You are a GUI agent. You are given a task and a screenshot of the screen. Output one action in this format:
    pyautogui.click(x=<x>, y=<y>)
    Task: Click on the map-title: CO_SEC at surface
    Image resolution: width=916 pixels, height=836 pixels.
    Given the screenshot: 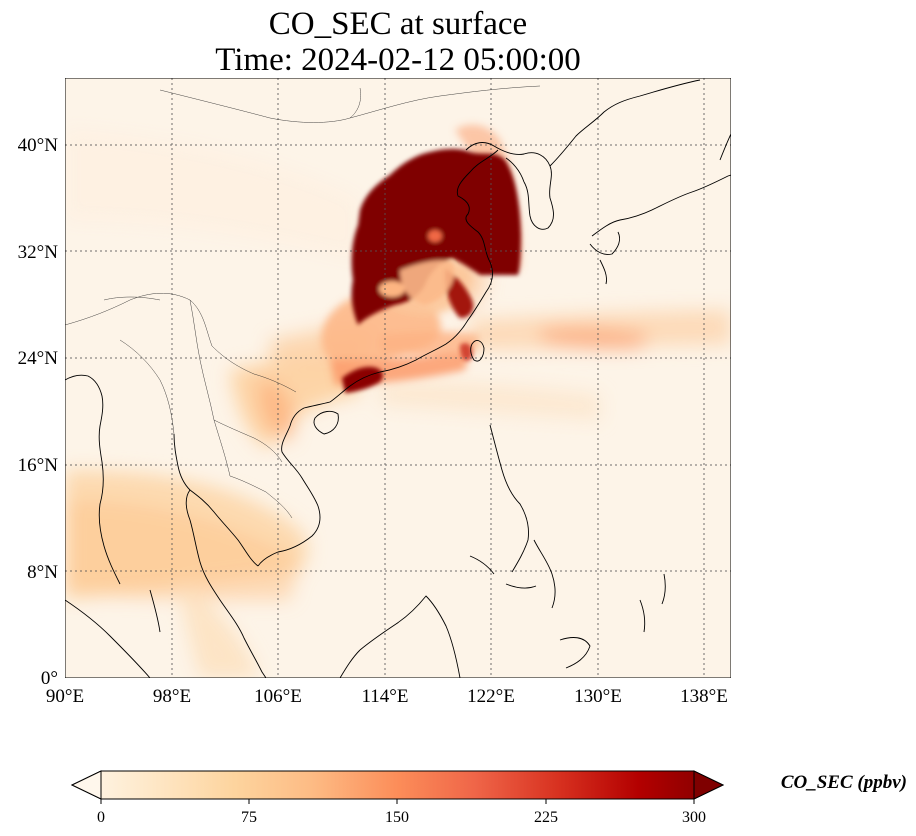 What is the action you would take?
    pyautogui.click(x=398, y=24)
    